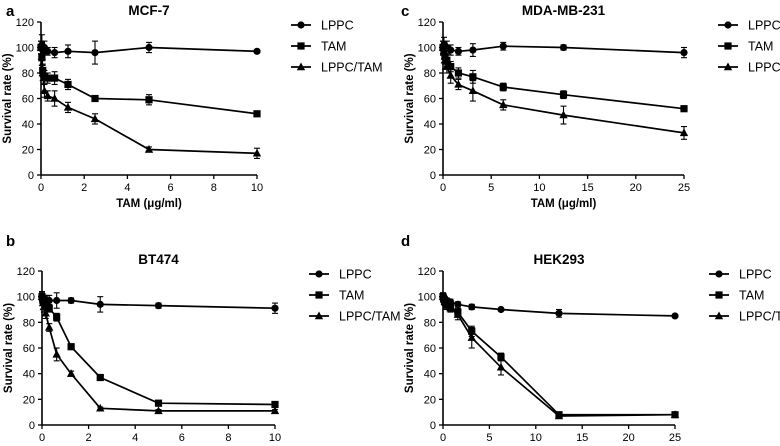 The height and width of the screenshot is (446, 780). What do you see at coordinates (158, 259) in the screenshot?
I see `panel-title: BT474` at bounding box center [158, 259].